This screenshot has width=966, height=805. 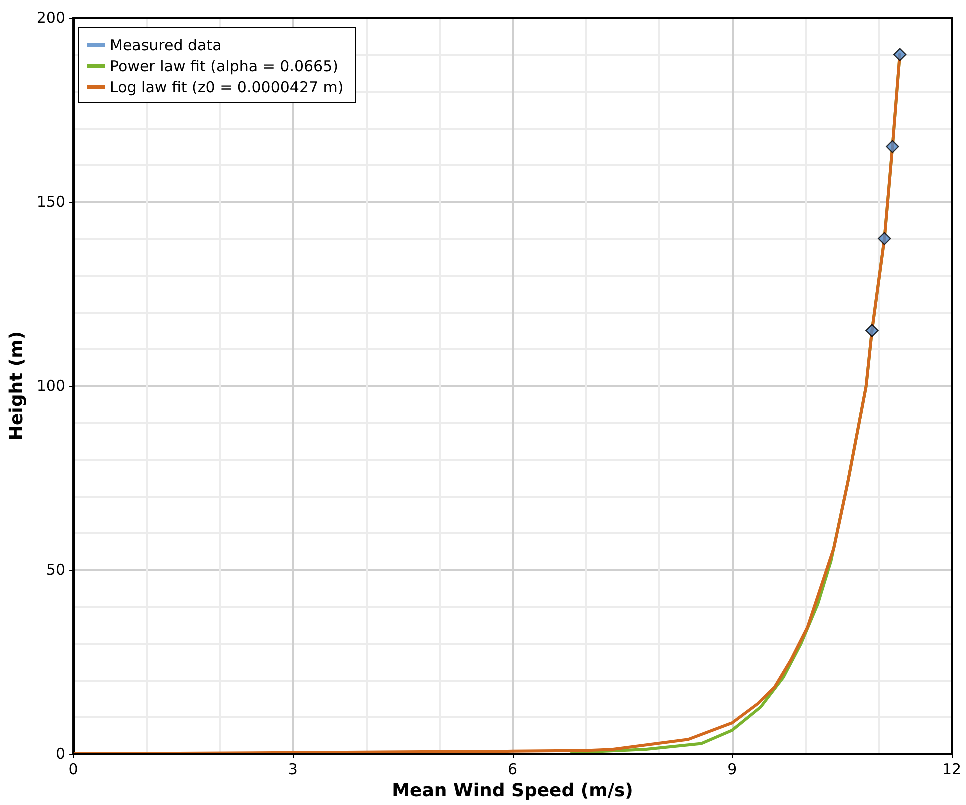 What do you see at coordinates (513, 769) in the screenshot?
I see `x-tick-label: 6` at bounding box center [513, 769].